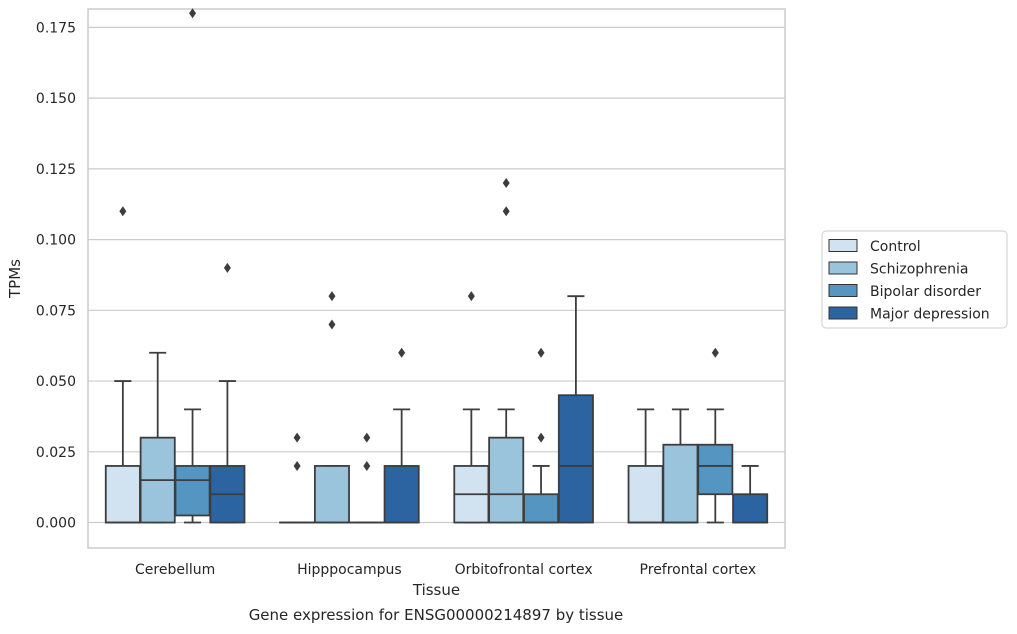 The width and height of the screenshot is (1017, 634). I want to click on y-tick-labels: 0.000 0.025 0.050 0.075 0.100 0.125 0.150 0.175, so click(56, 275).